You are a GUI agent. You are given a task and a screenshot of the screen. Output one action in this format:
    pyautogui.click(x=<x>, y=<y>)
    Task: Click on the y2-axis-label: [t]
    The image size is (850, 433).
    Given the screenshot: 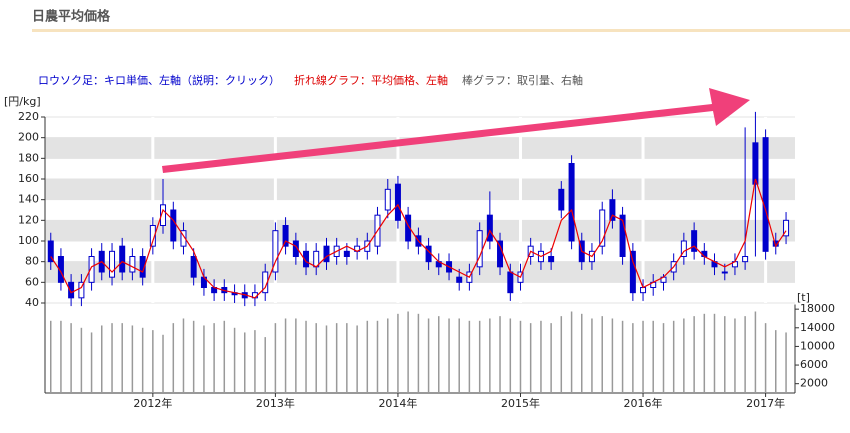 What is the action you would take?
    pyautogui.click(x=803, y=297)
    